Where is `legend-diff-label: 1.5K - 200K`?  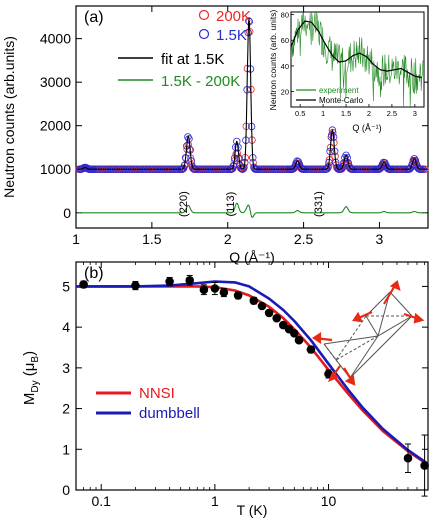 legend-diff-label: 1.5K - 200K is located at coordinates (200, 81).